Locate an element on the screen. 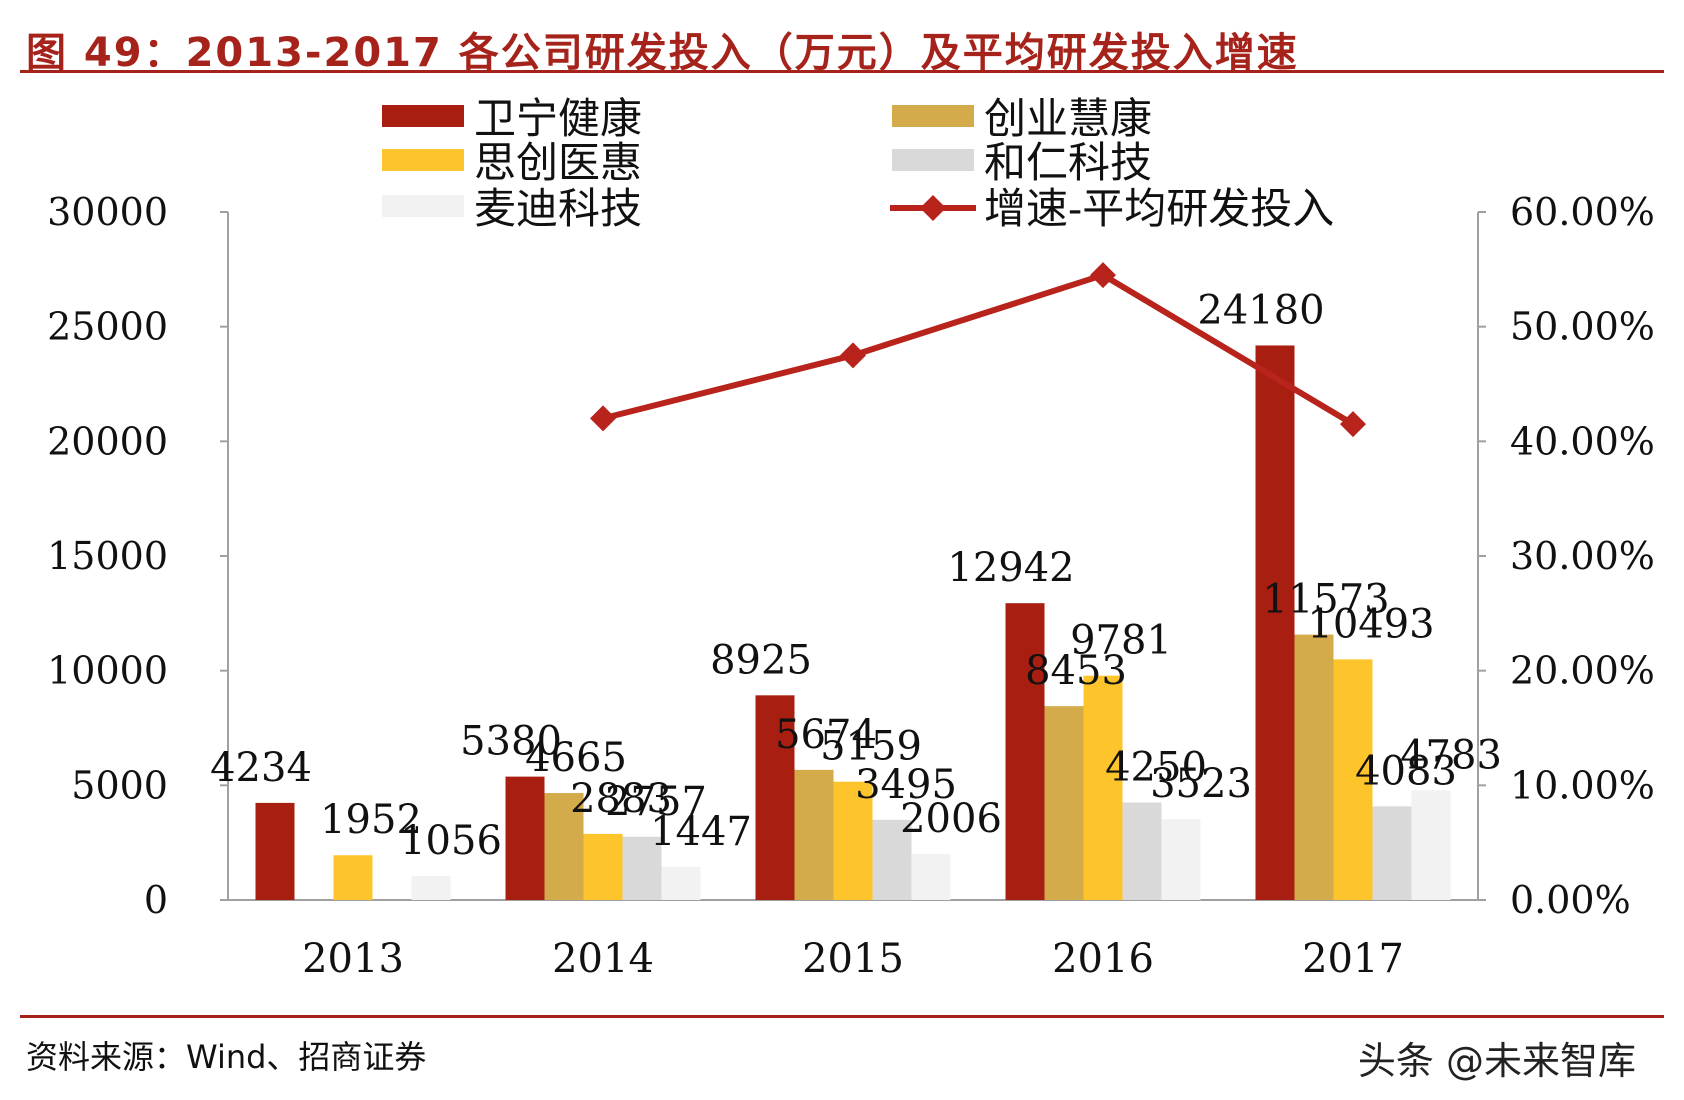  growth-line is located at coordinates (978, 350).